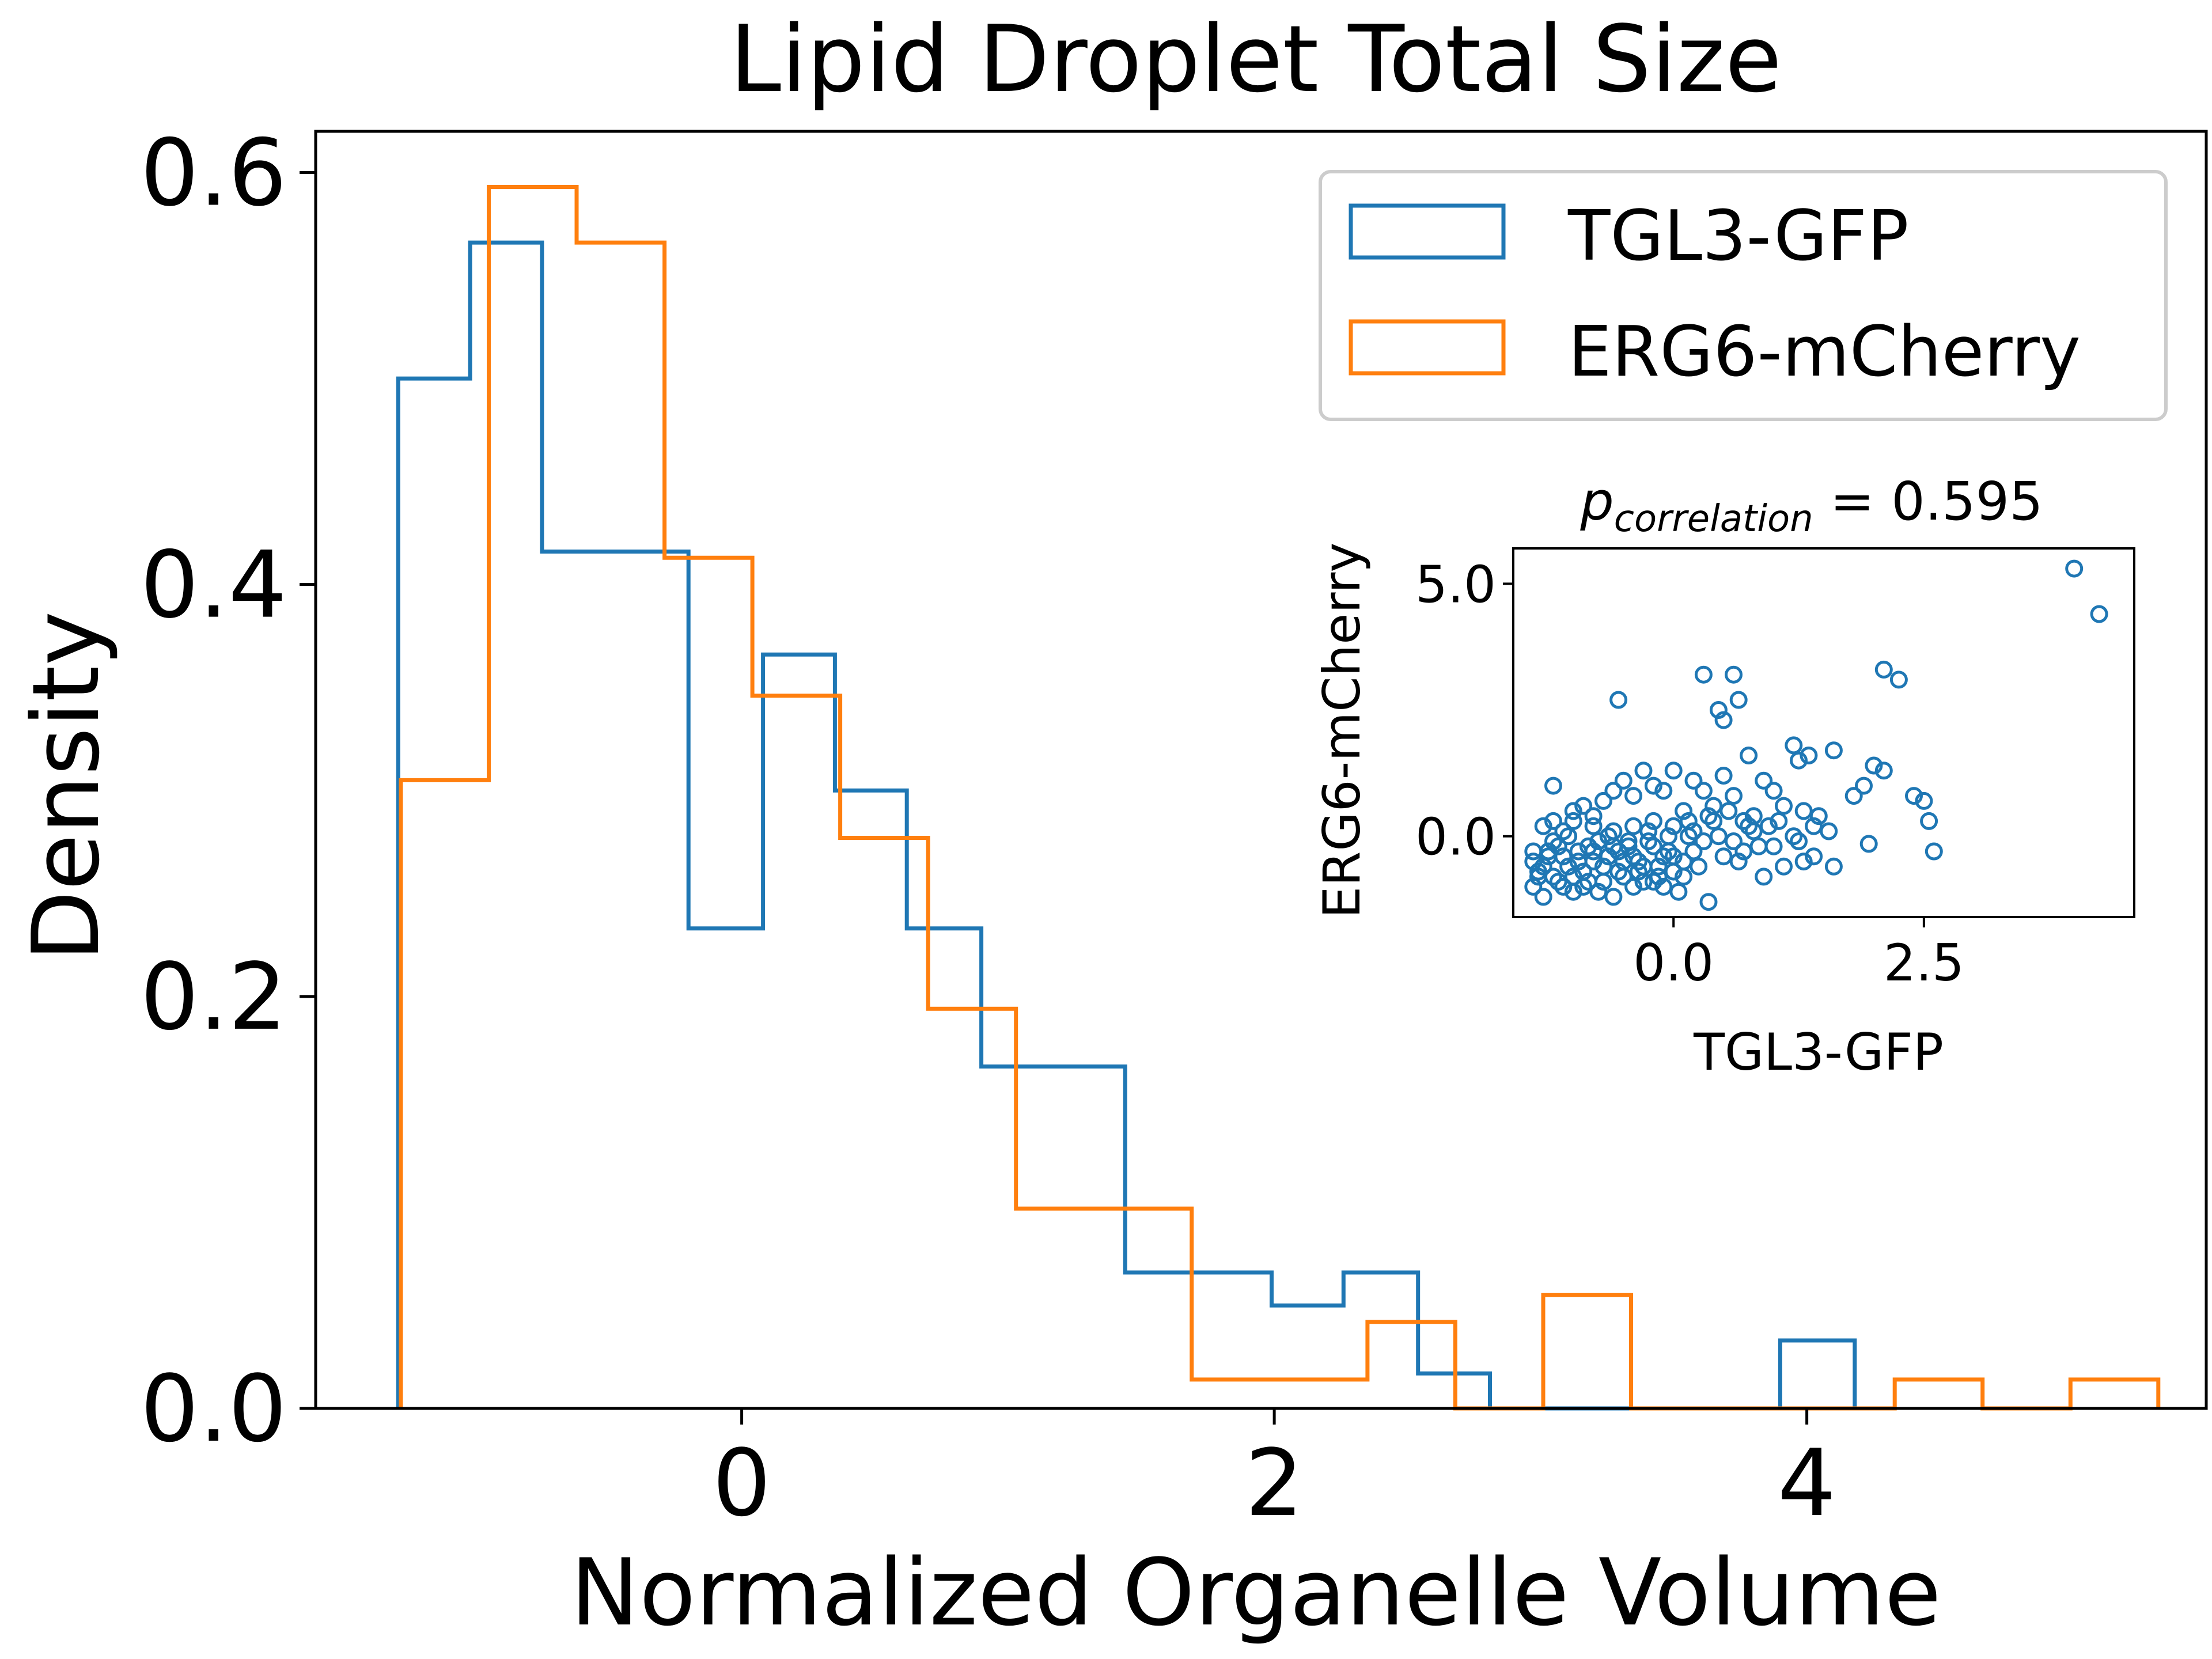 This screenshot has height=1659, width=2212. Describe the element at coordinates (1427, 231) in the screenshot. I see `legend-swatch-tgl3` at that location.